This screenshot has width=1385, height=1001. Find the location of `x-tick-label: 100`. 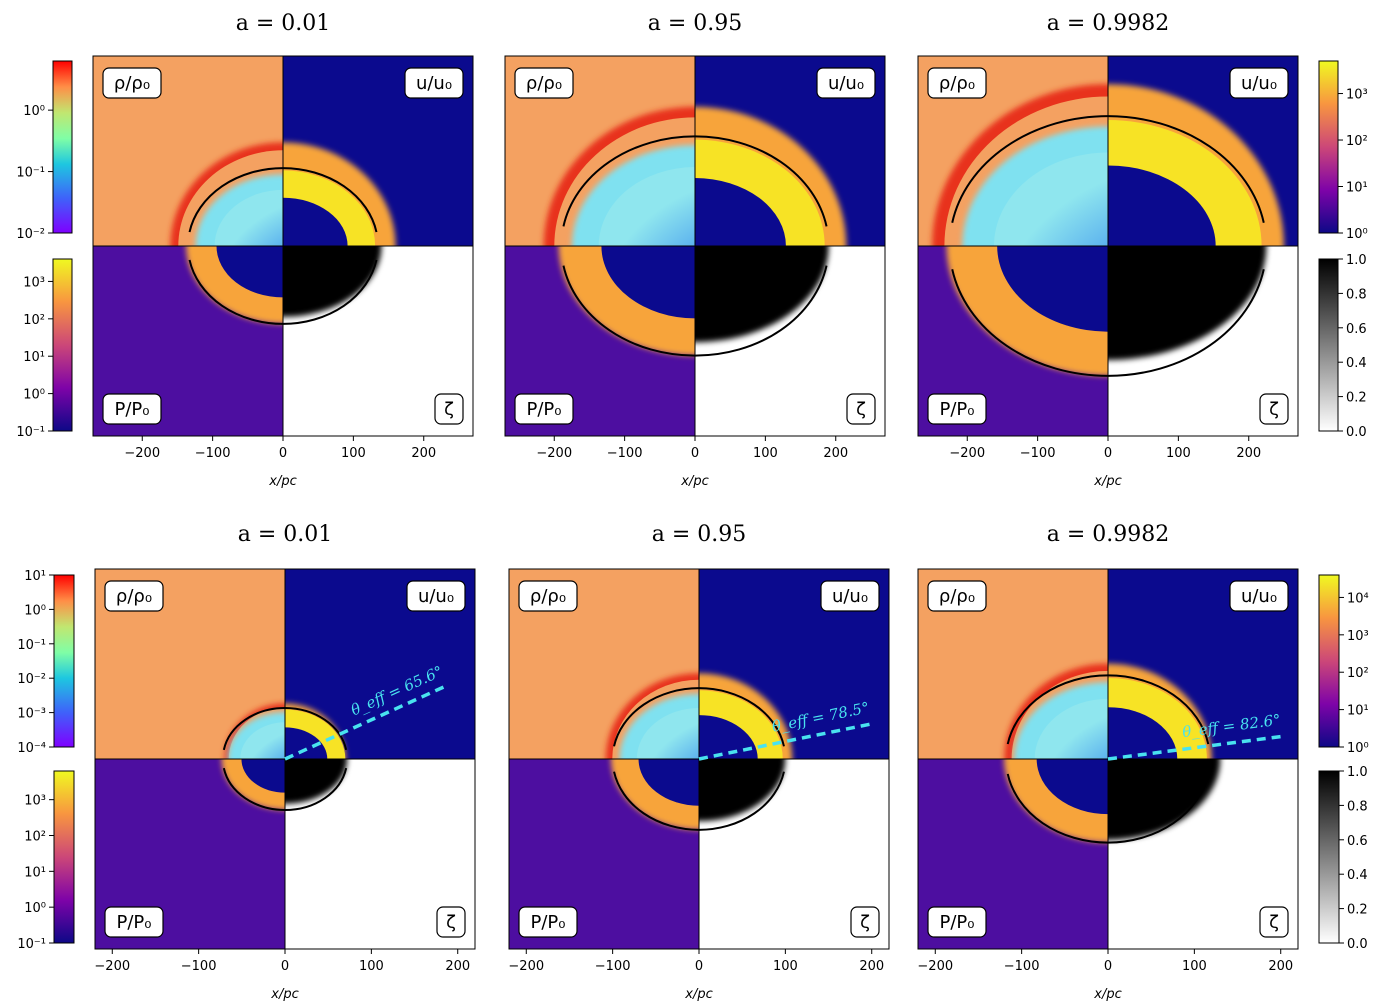

x-tick-label: 100 is located at coordinates (1194, 966).